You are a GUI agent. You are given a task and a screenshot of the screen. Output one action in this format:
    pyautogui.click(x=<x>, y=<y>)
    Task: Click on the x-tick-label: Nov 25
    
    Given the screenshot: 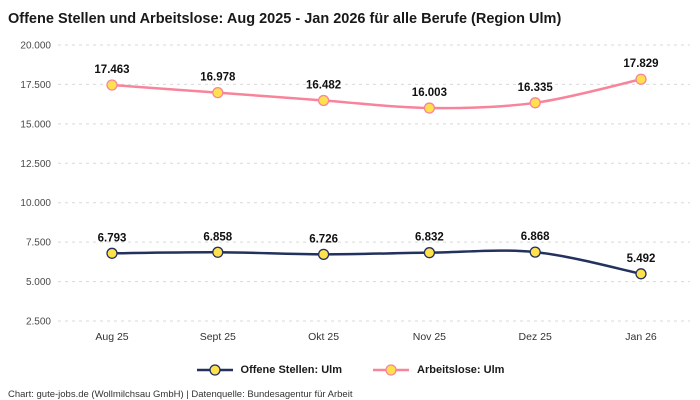 What is the action you would take?
    pyautogui.click(x=429, y=337)
    